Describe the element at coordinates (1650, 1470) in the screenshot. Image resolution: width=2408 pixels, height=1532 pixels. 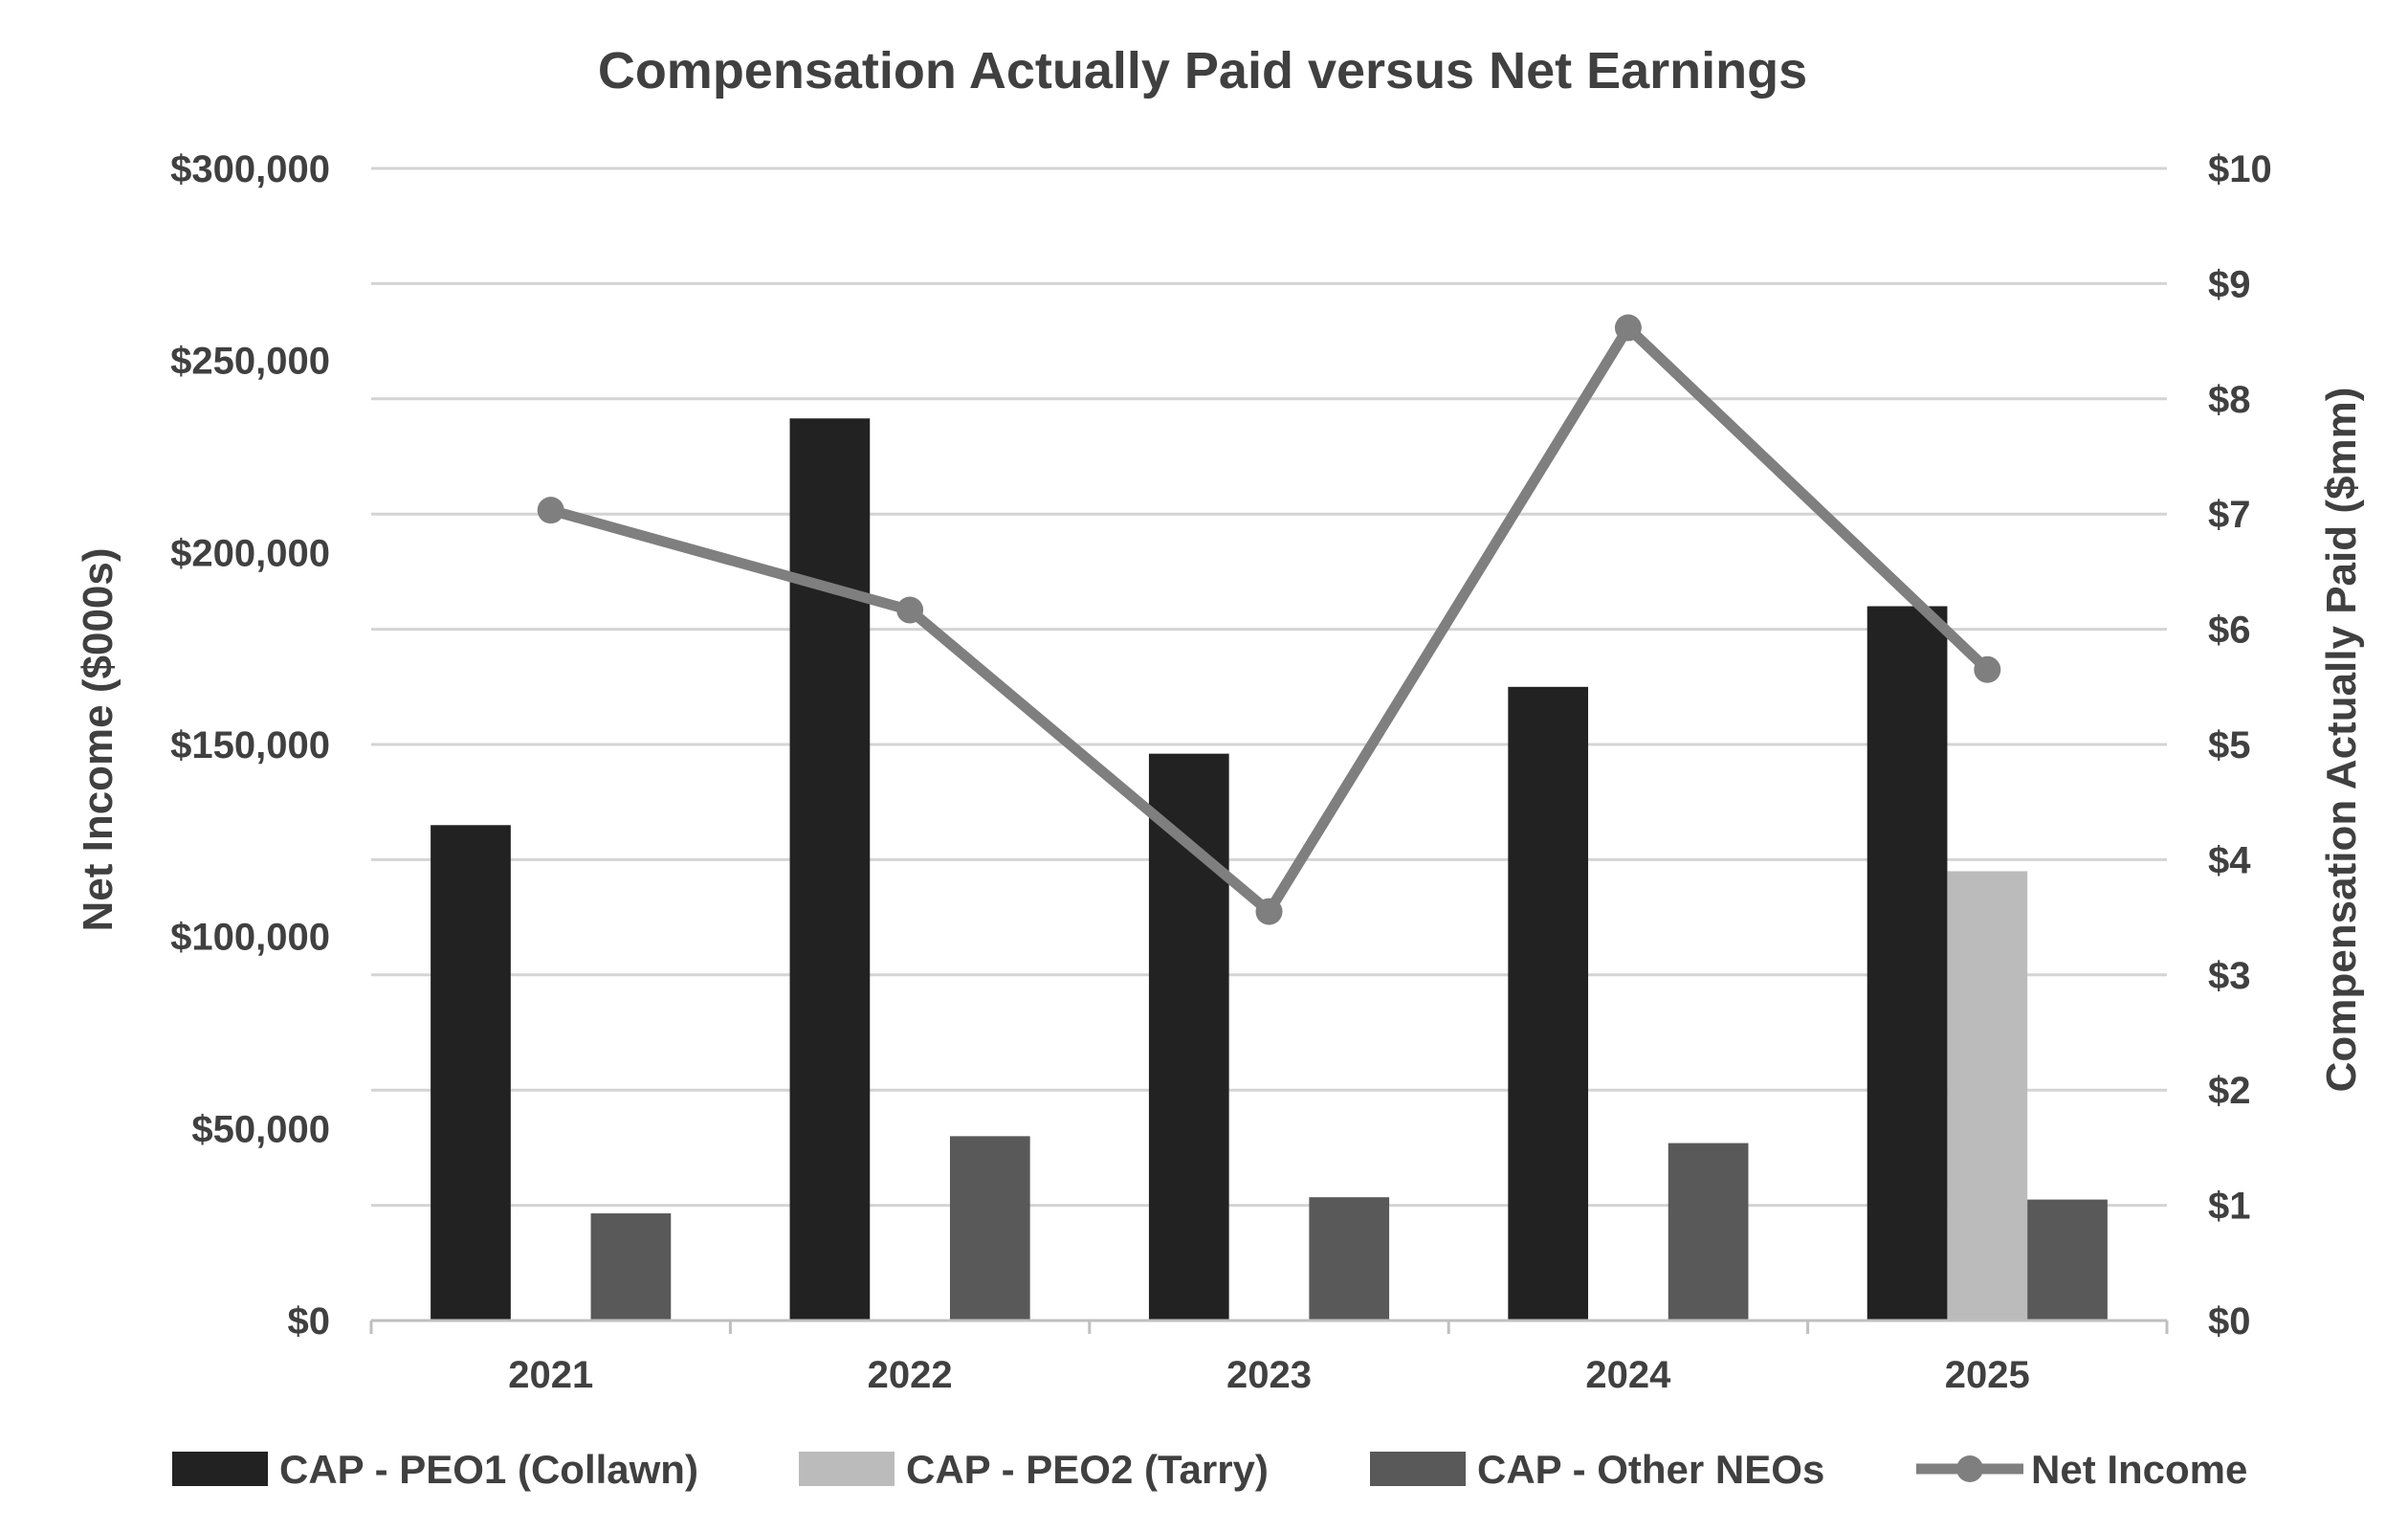
I see `legend-label: CAP - Other NEOs` at that location.